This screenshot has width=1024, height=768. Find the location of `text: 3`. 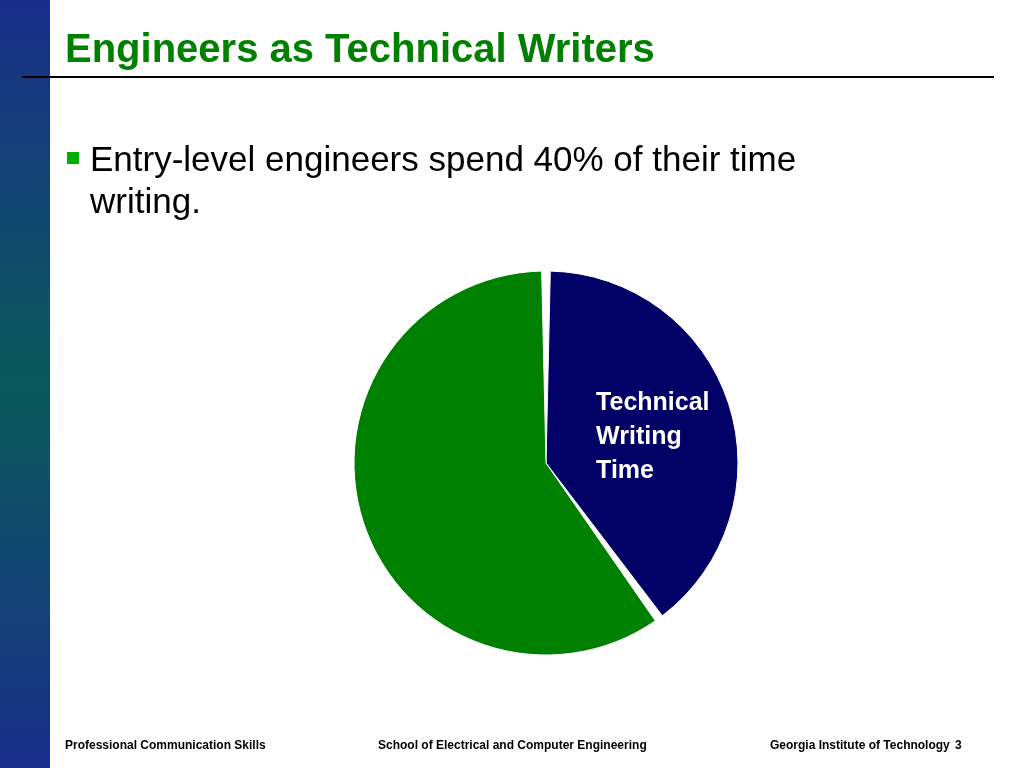

text: 3 is located at coordinates (958, 745).